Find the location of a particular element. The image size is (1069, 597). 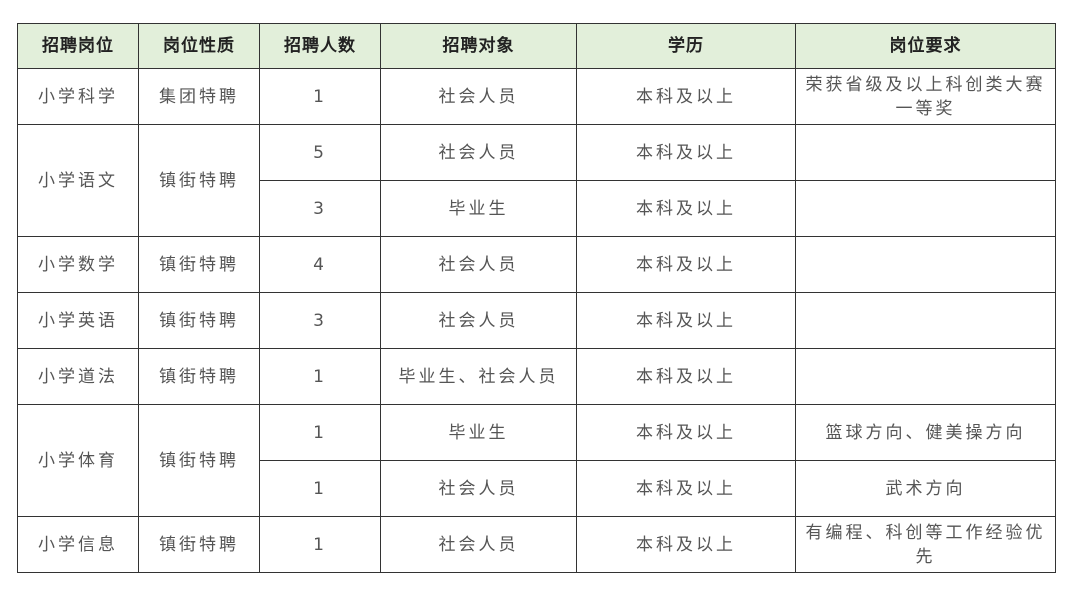

table-row: 小学科学 集团特聘 1 社会人员 本科及以上 荣获省级及以上科创类大赛一等奖 is located at coordinates (536, 96).